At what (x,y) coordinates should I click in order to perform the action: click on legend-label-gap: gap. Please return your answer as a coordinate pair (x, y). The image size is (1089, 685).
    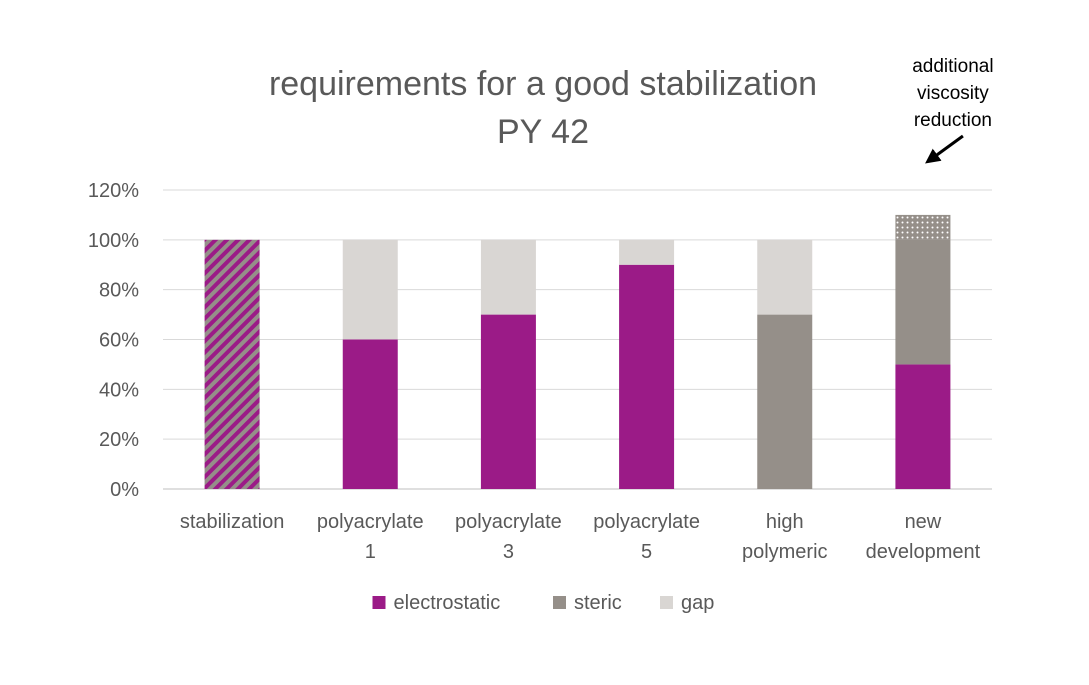
    Looking at the image, I should click on (697, 603).